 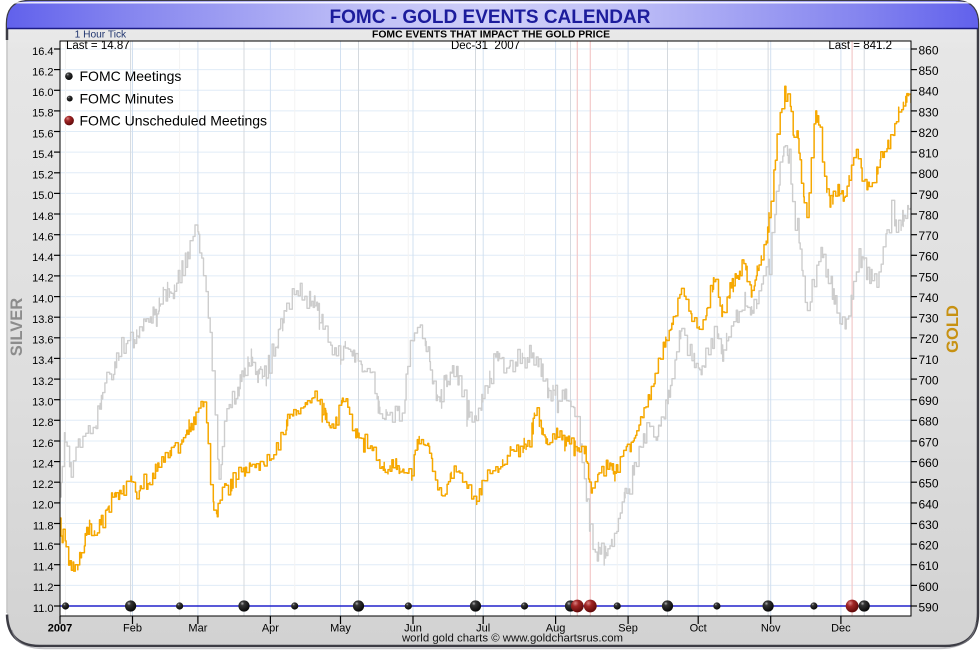 I want to click on svg-text: 810, so click(x=929, y=154).